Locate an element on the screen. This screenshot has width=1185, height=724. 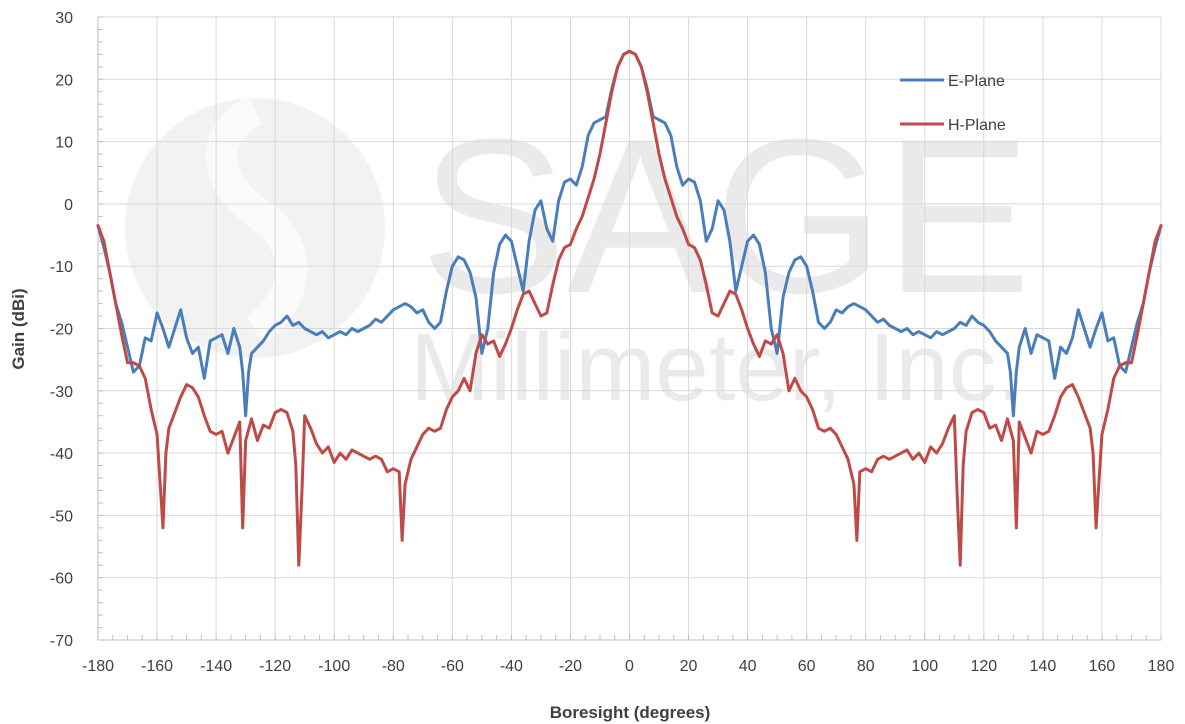
y-tick-label: 20 is located at coordinates (64, 80).